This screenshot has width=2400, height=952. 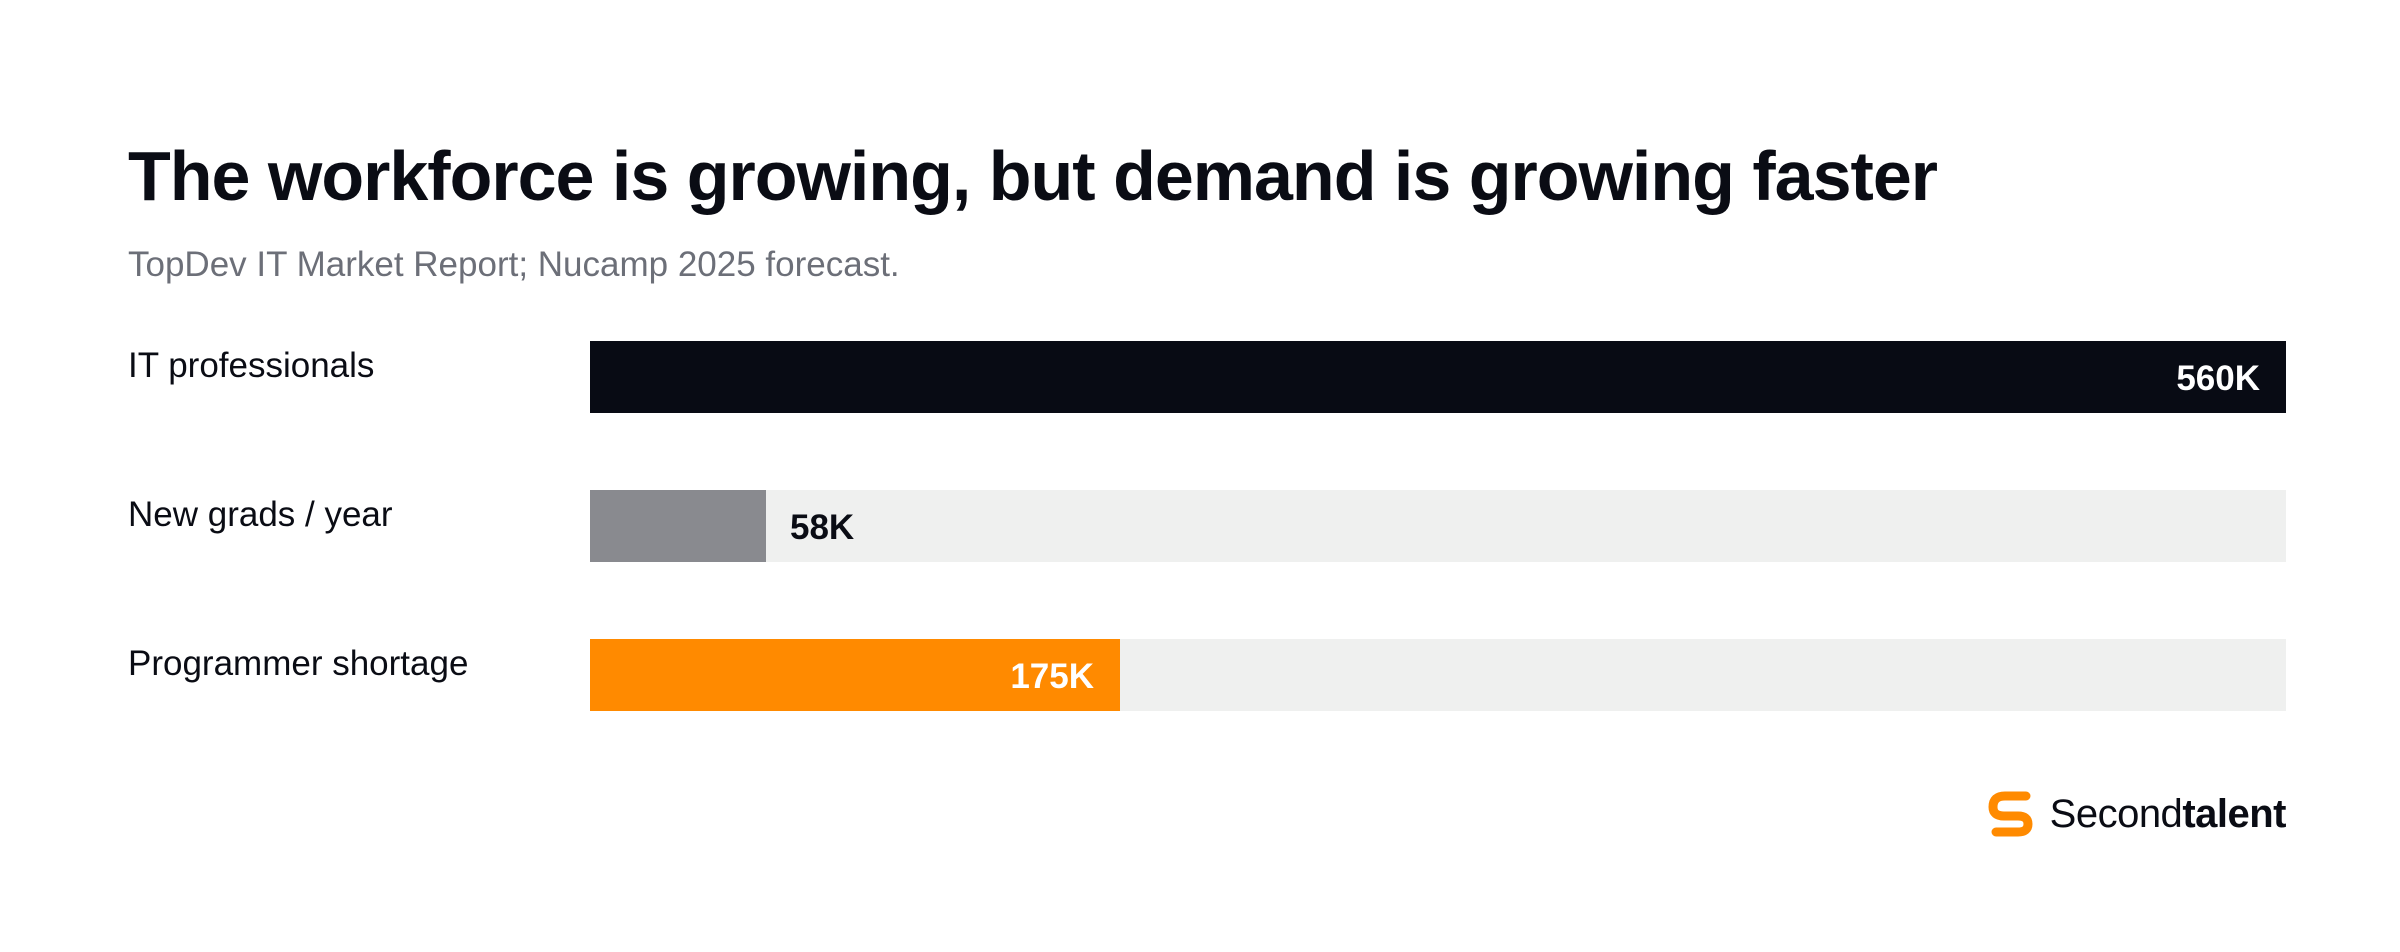 I want to click on value-label: 58K, so click(x=822, y=527).